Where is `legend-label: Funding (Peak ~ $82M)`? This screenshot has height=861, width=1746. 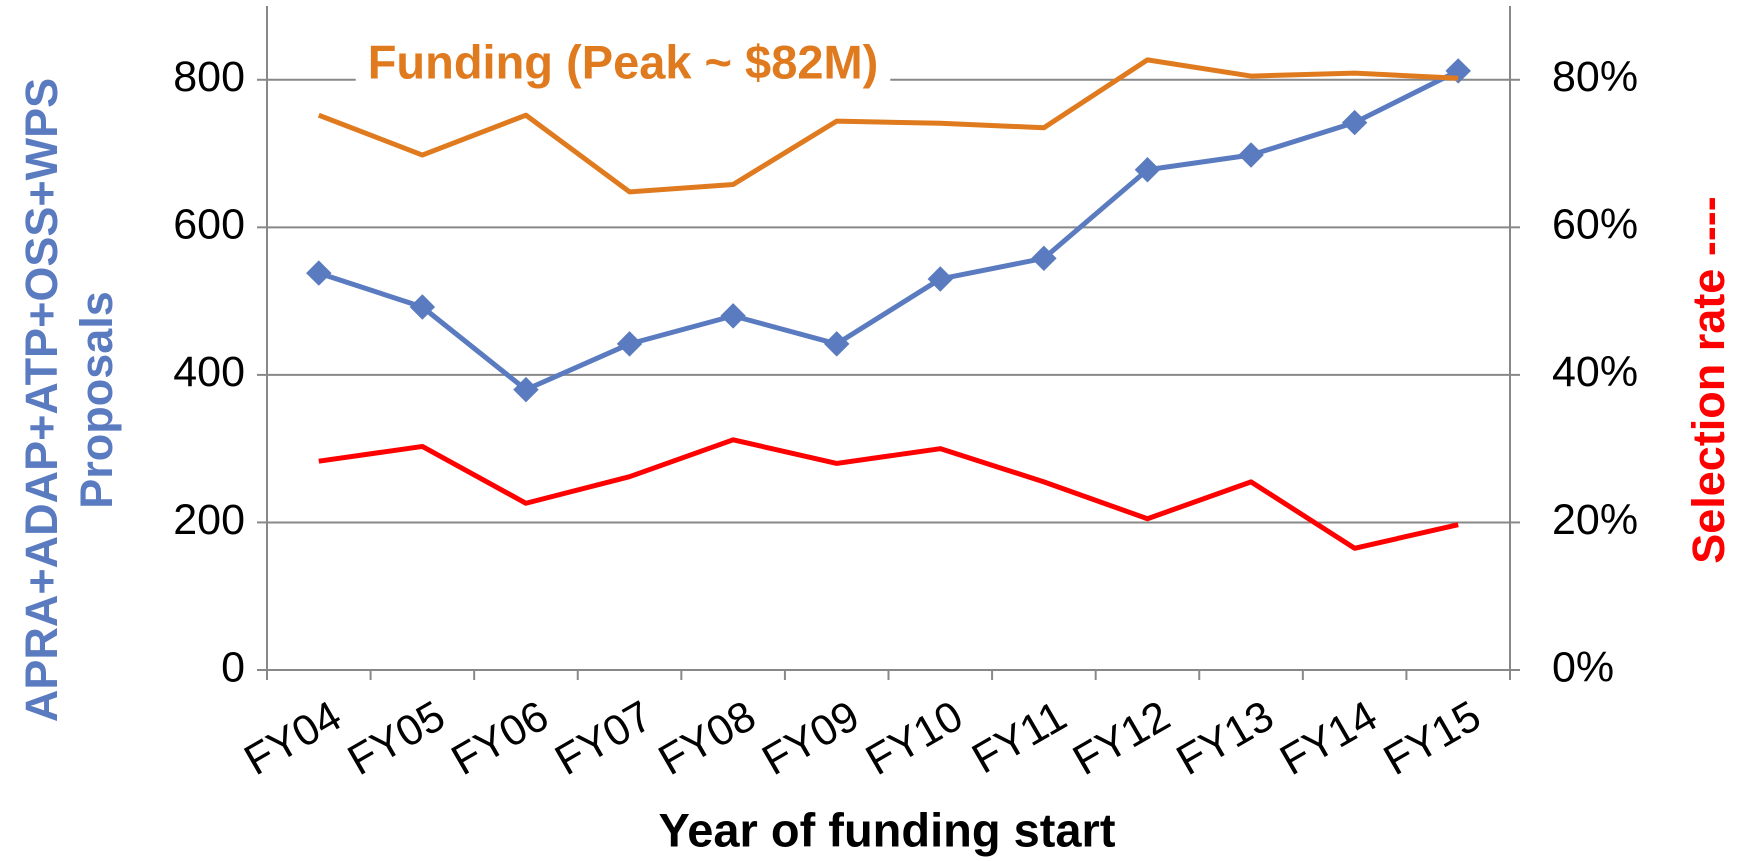
legend-label: Funding (Peak ~ $82M) is located at coordinates (623, 61).